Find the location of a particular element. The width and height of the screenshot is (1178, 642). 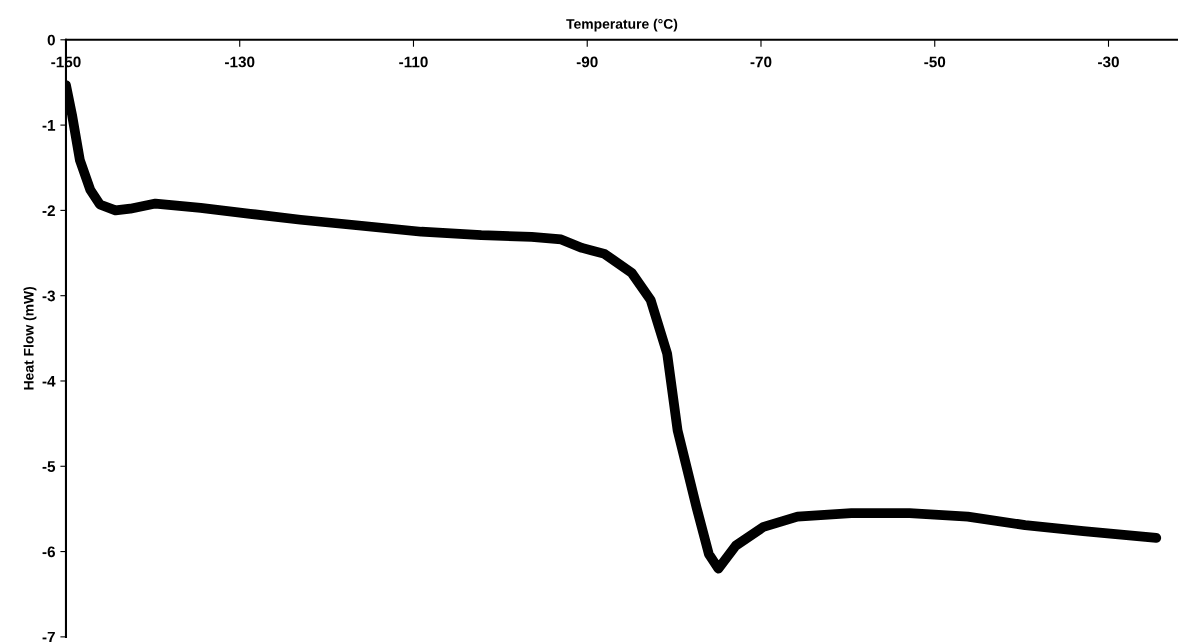

x-tick-label: -30 is located at coordinates (1108, 62).